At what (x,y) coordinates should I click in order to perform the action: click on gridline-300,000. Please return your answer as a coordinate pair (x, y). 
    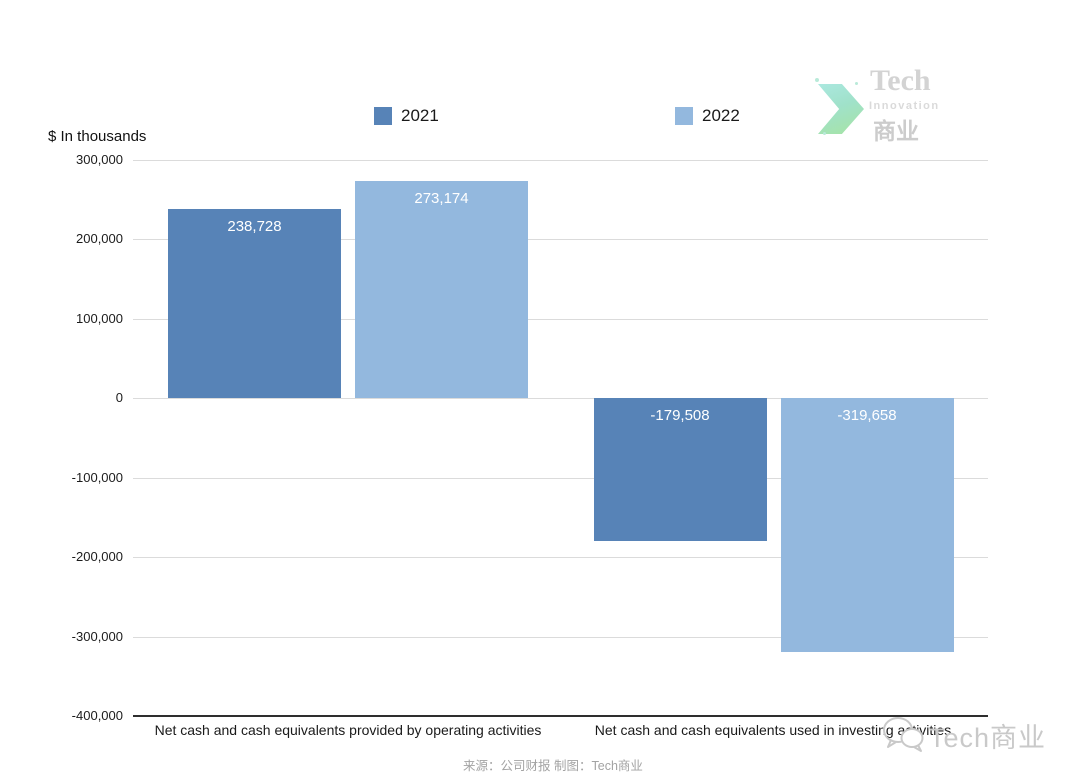
    Looking at the image, I should click on (560, 160).